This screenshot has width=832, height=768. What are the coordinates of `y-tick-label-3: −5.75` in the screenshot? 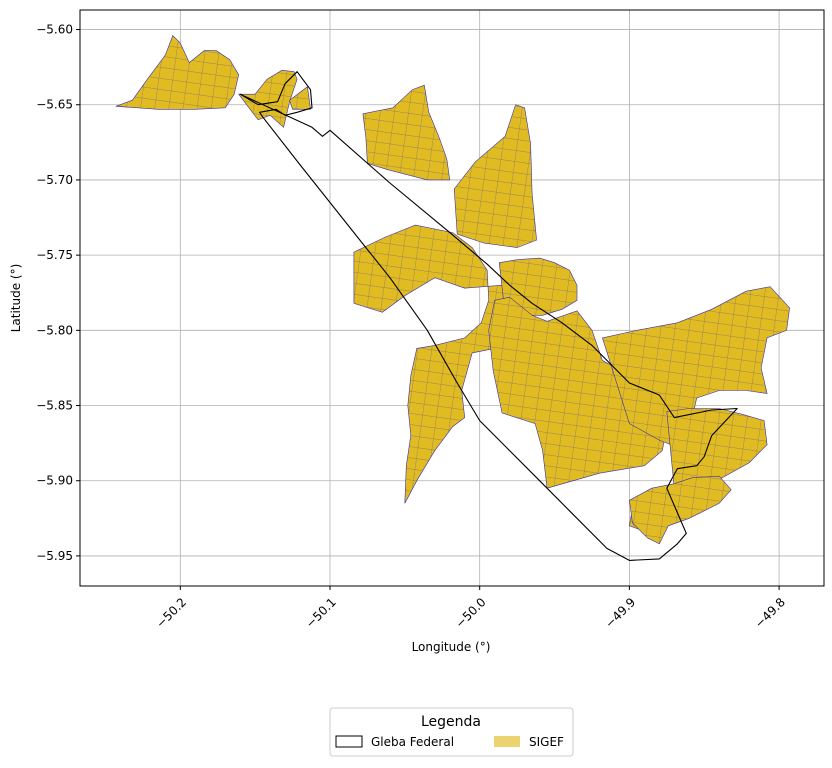 It's located at (54, 255).